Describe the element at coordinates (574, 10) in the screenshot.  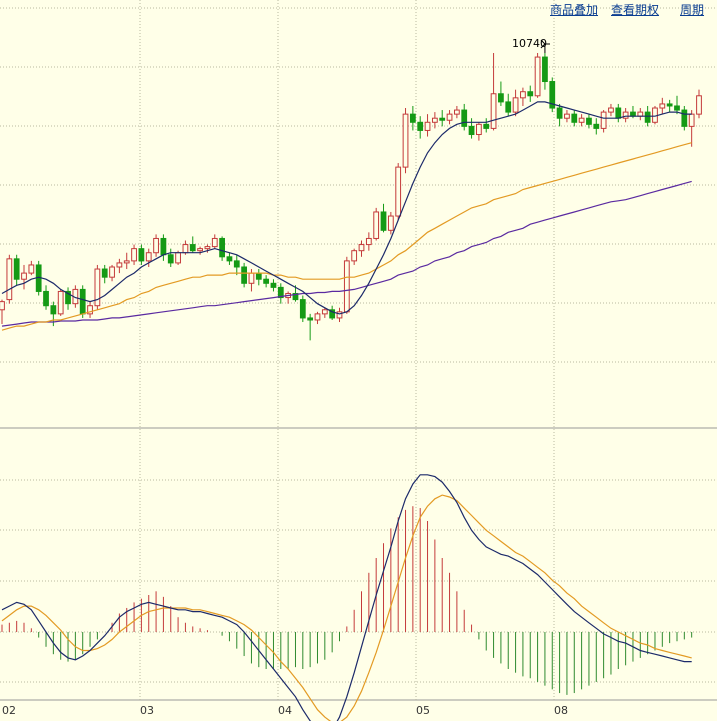
I see `overlay-commodity-link: 商品叠加` at that location.